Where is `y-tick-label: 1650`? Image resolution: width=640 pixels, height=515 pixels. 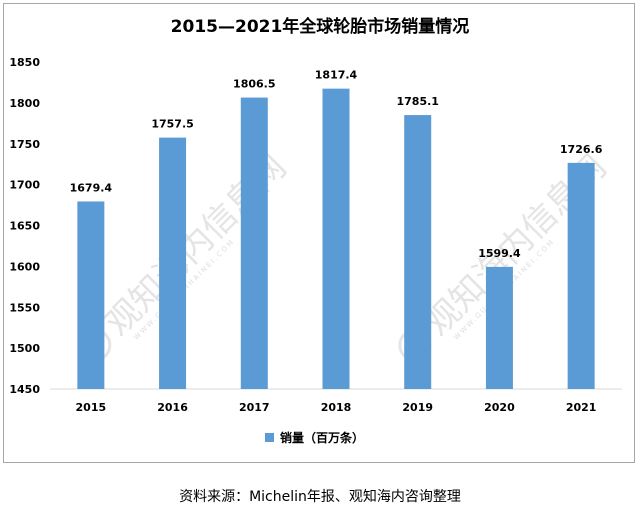 y-tick-label: 1650 is located at coordinates (24, 226).